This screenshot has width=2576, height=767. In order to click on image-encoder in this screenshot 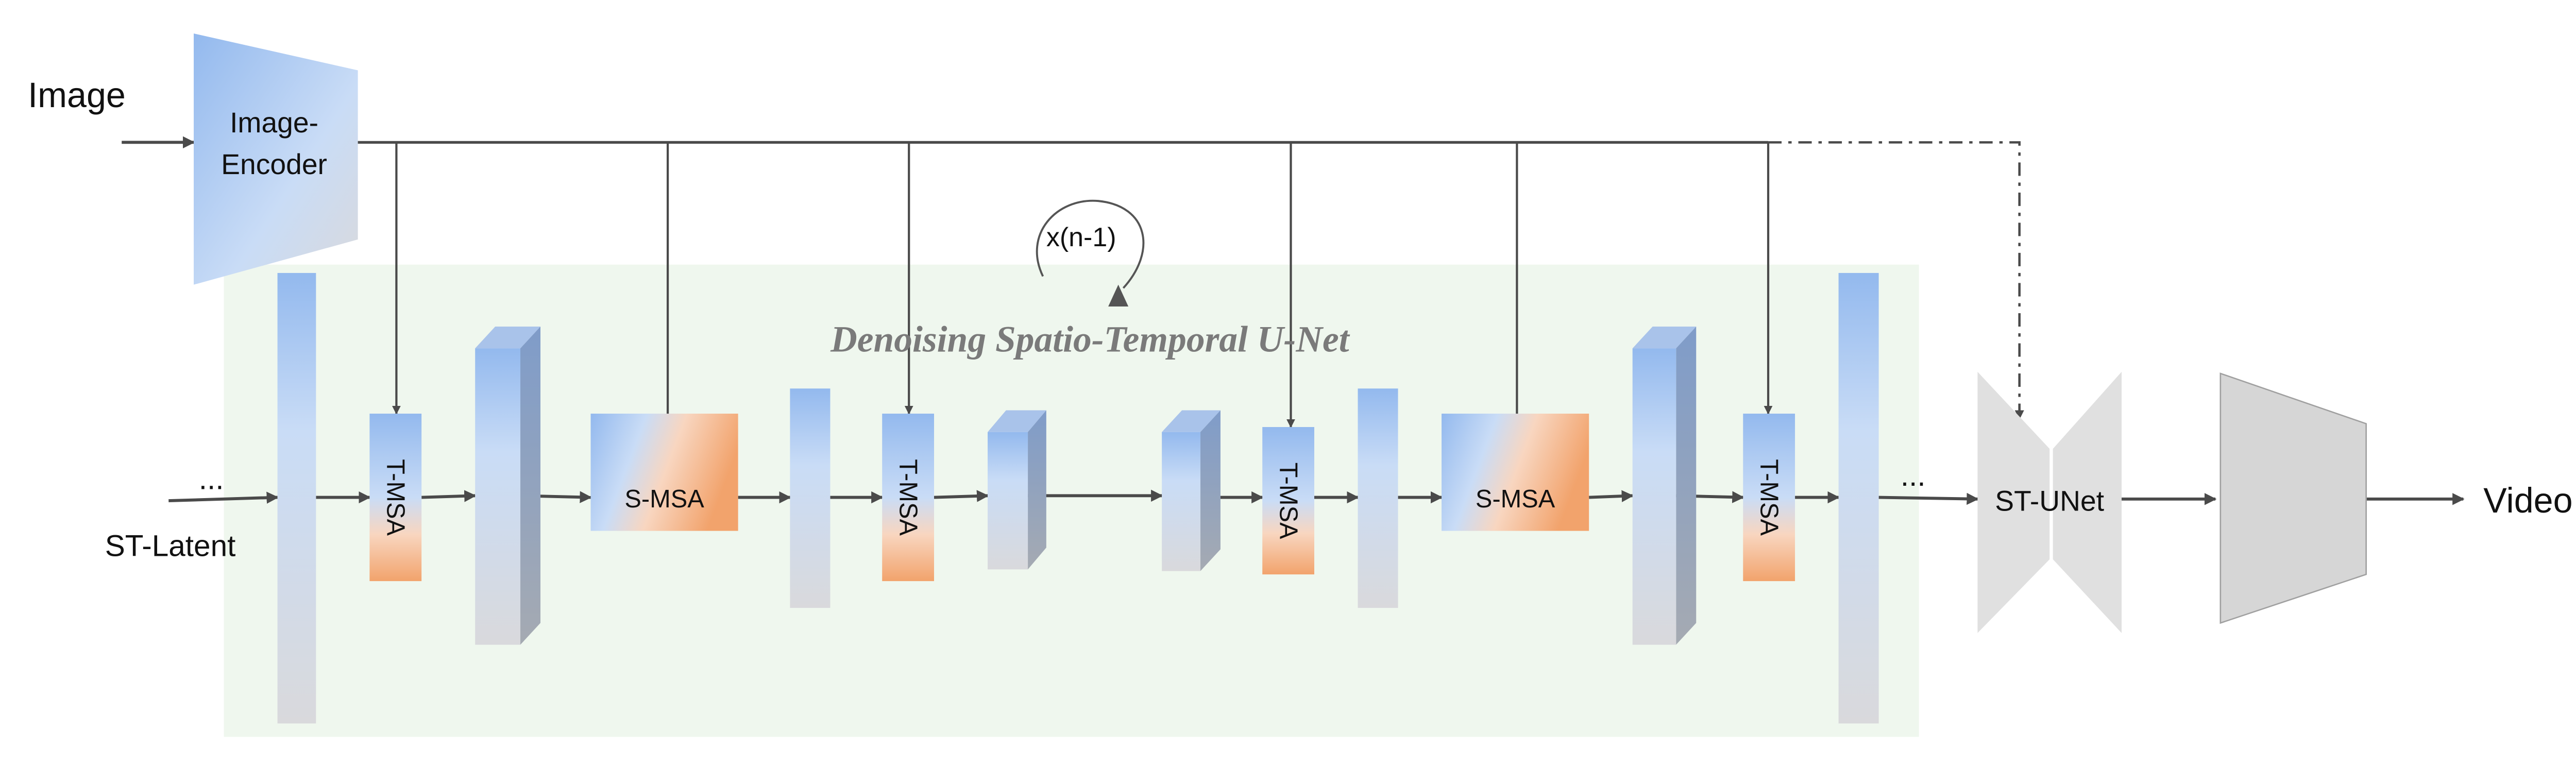, I will do `click(276, 159)`.